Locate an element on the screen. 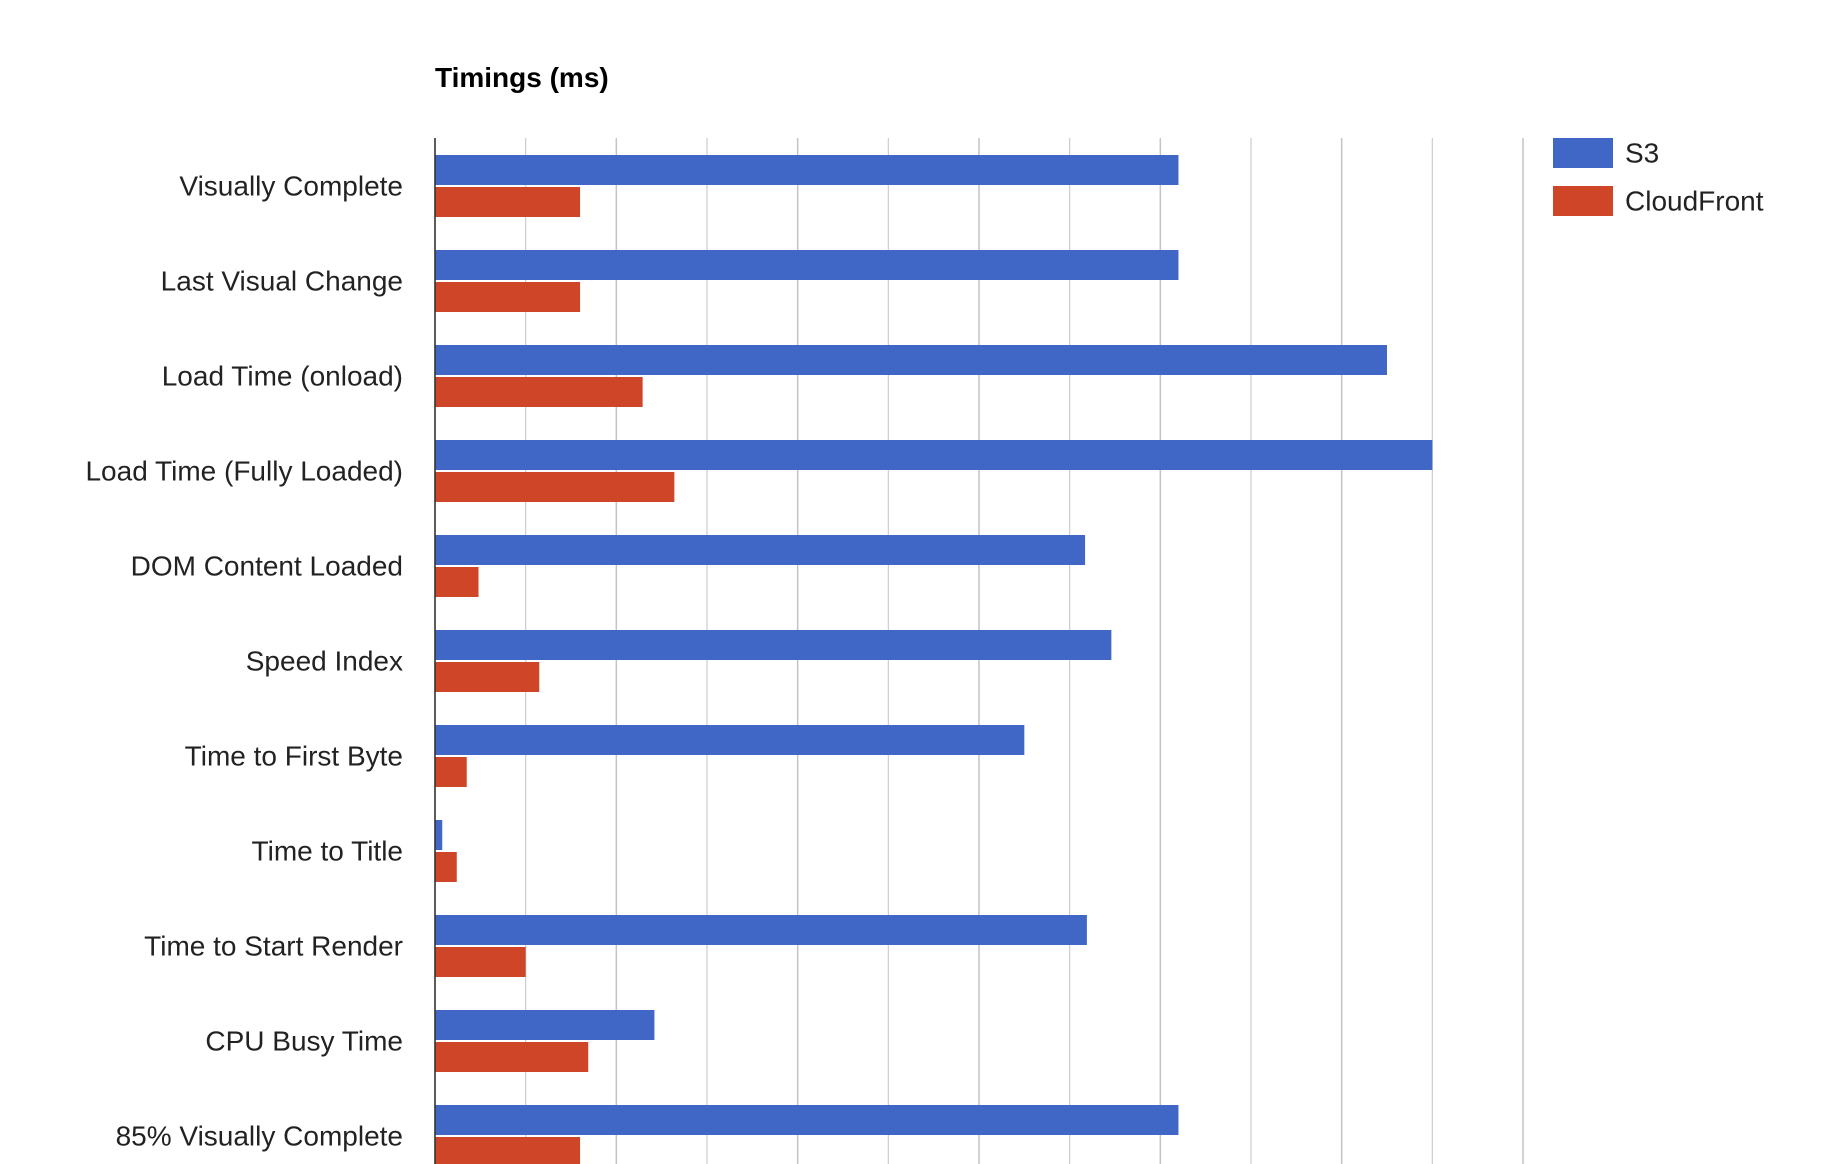 The height and width of the screenshot is (1164, 1838). bar-s3-time-to-title is located at coordinates (439, 835).